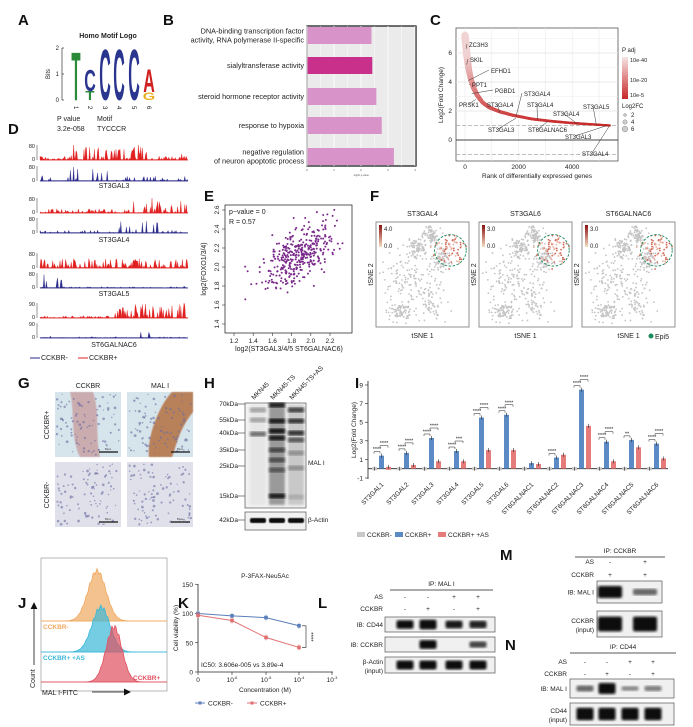 The height and width of the screenshot is (727, 693). Describe the element at coordinates (114, 152) in the screenshot. I see `cckbr-pos-track` at that location.